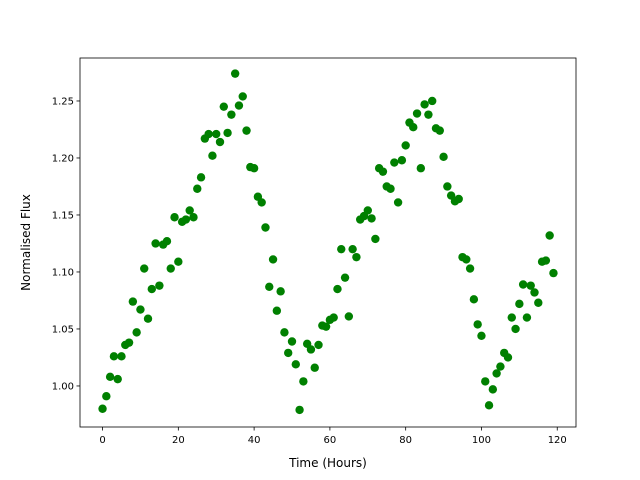 The width and height of the screenshot is (640, 480). What do you see at coordinates (102, 440) in the screenshot?
I see `x-tick-label: 0` at bounding box center [102, 440].